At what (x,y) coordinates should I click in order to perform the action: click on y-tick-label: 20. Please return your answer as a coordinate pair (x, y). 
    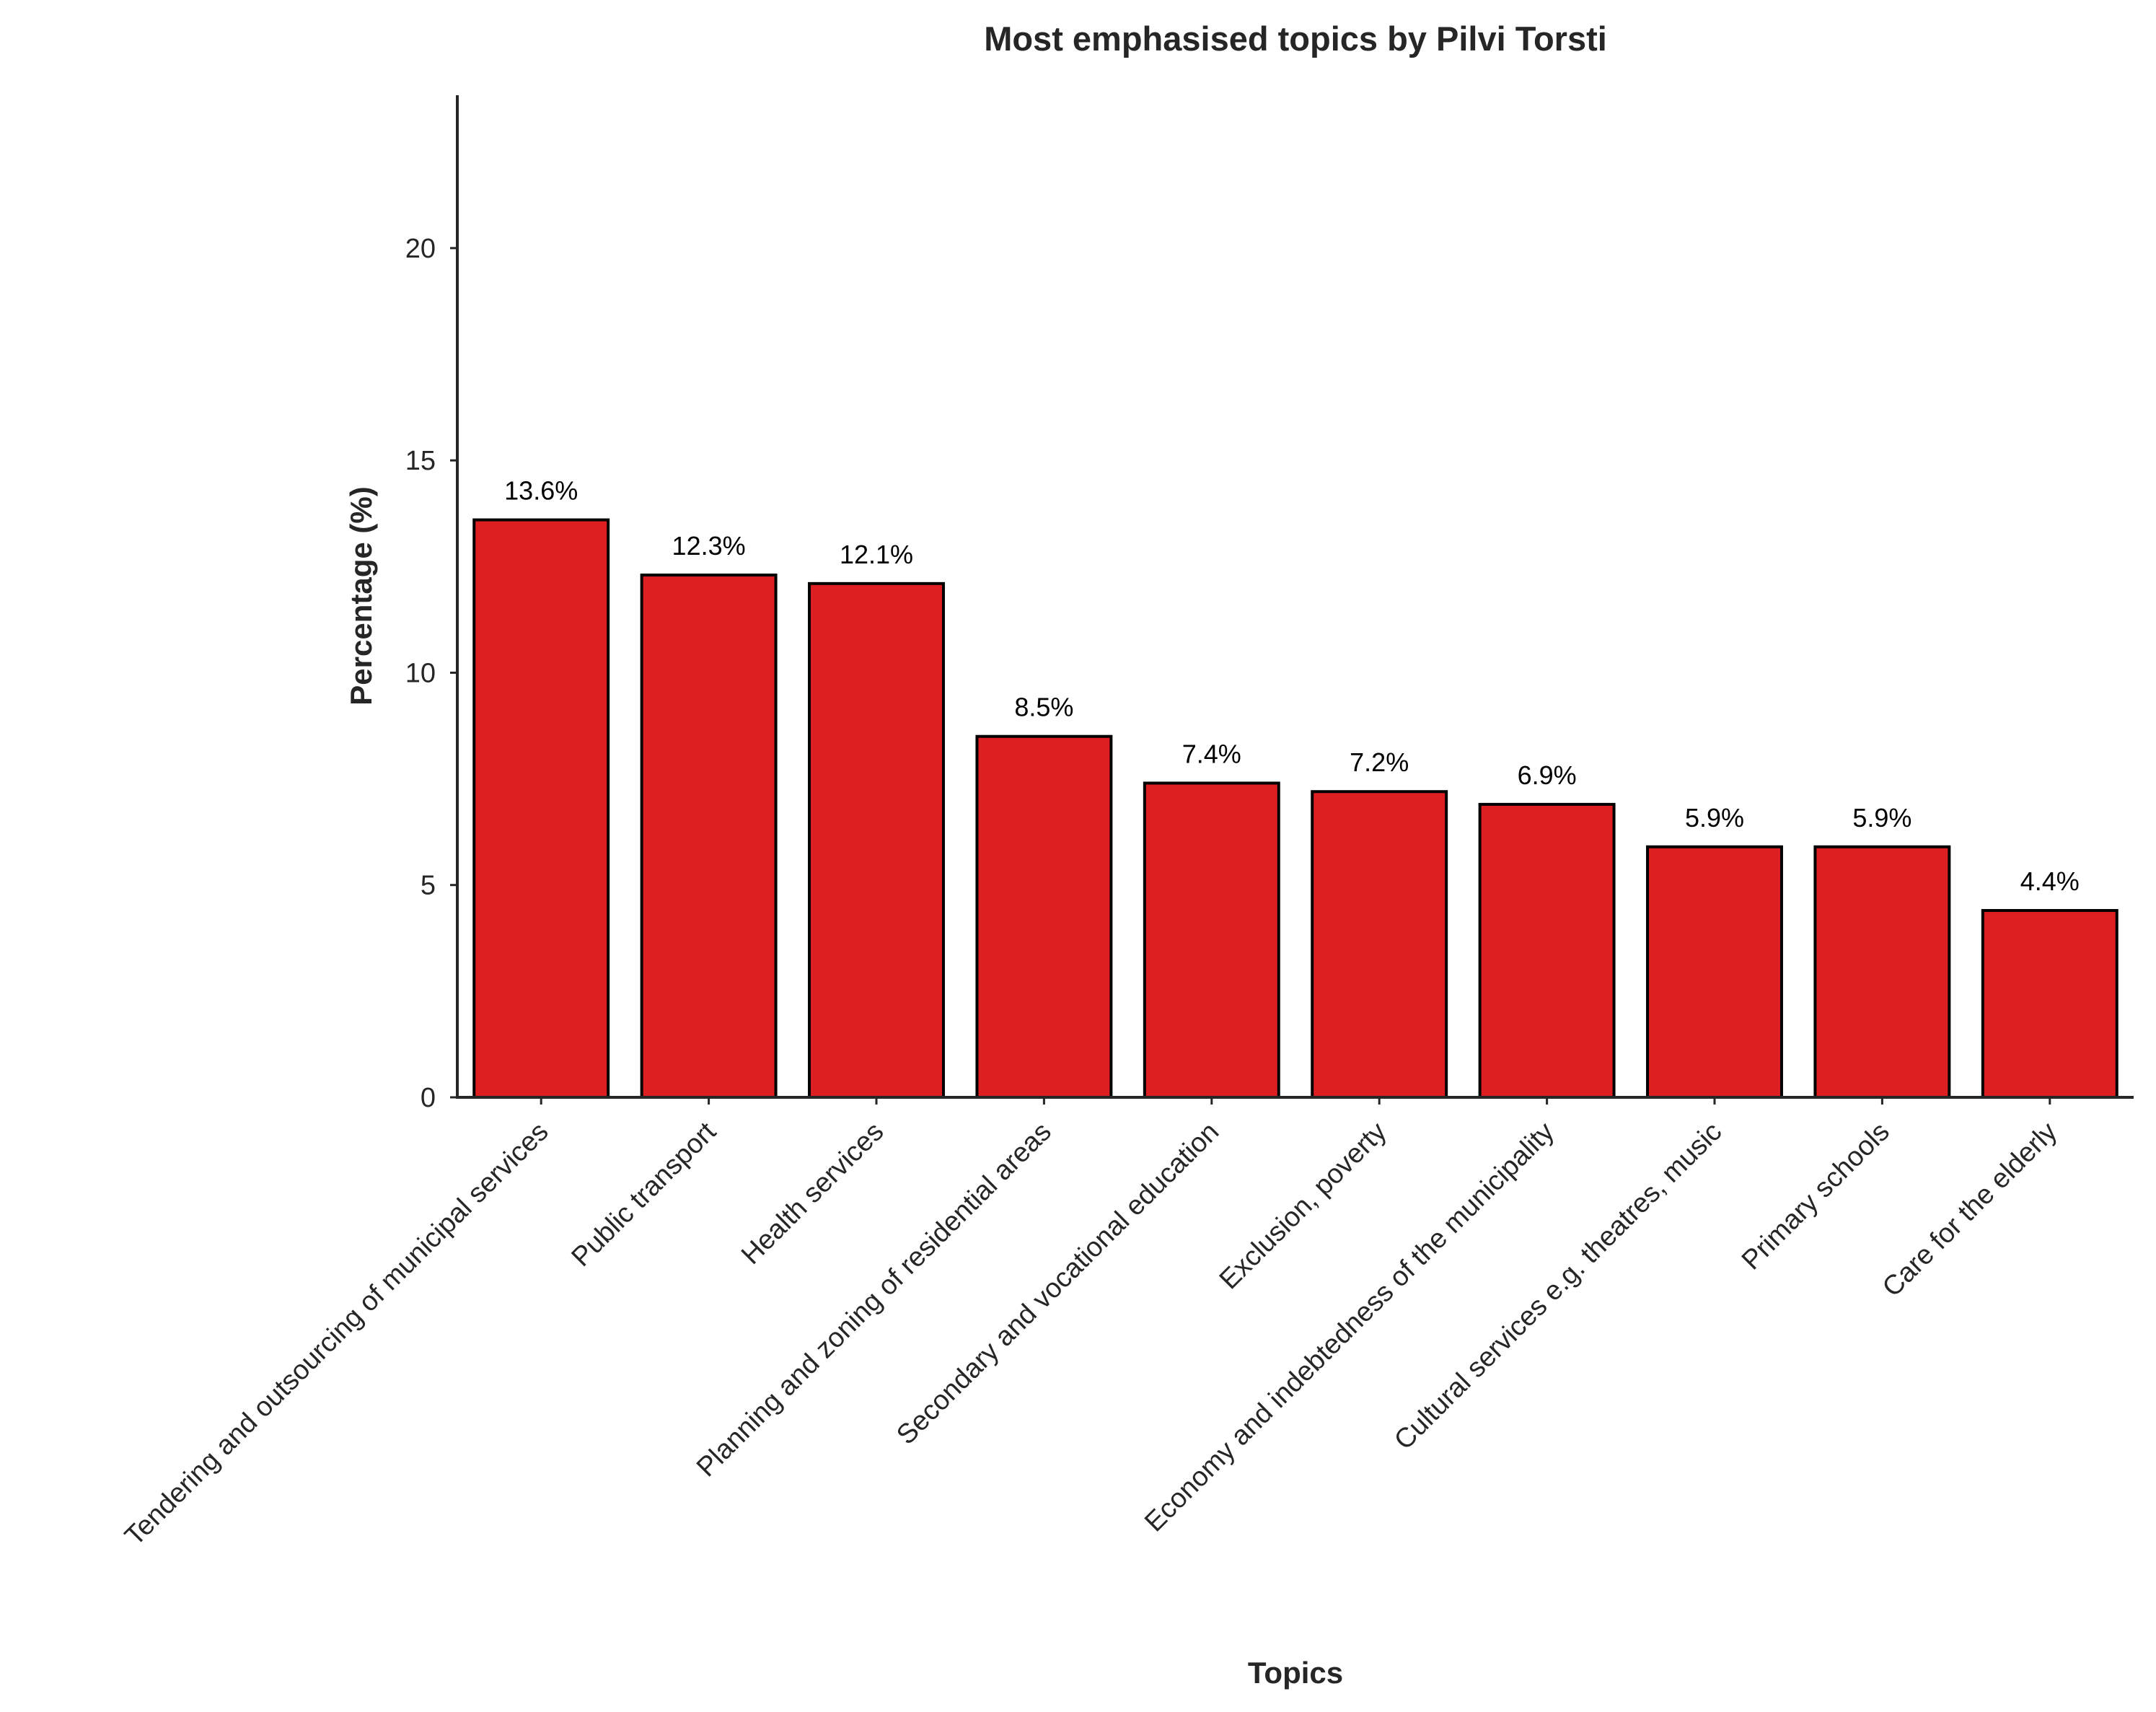
    Looking at the image, I should click on (421, 249).